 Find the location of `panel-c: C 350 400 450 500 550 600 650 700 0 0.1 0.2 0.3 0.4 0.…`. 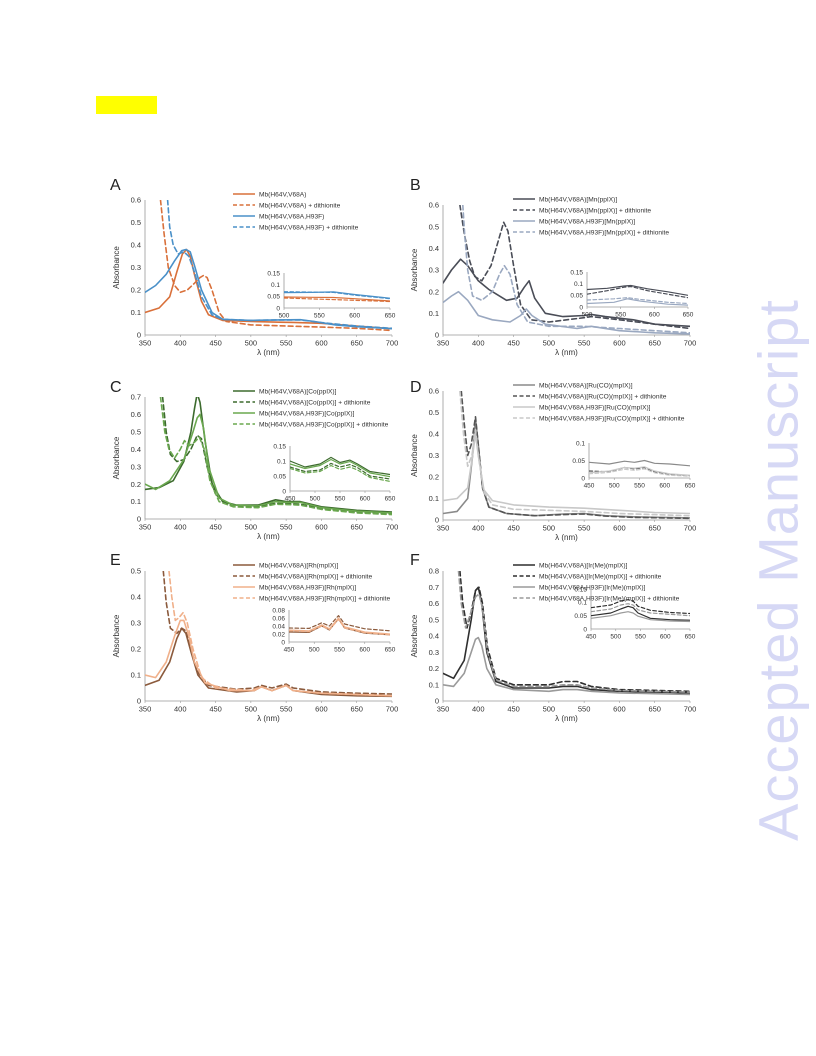

panel-c: C 350 400 450 500 550 600 650 700 0 0.1 0.2 0.3 0.4 0.… is located at coordinates (254, 460).